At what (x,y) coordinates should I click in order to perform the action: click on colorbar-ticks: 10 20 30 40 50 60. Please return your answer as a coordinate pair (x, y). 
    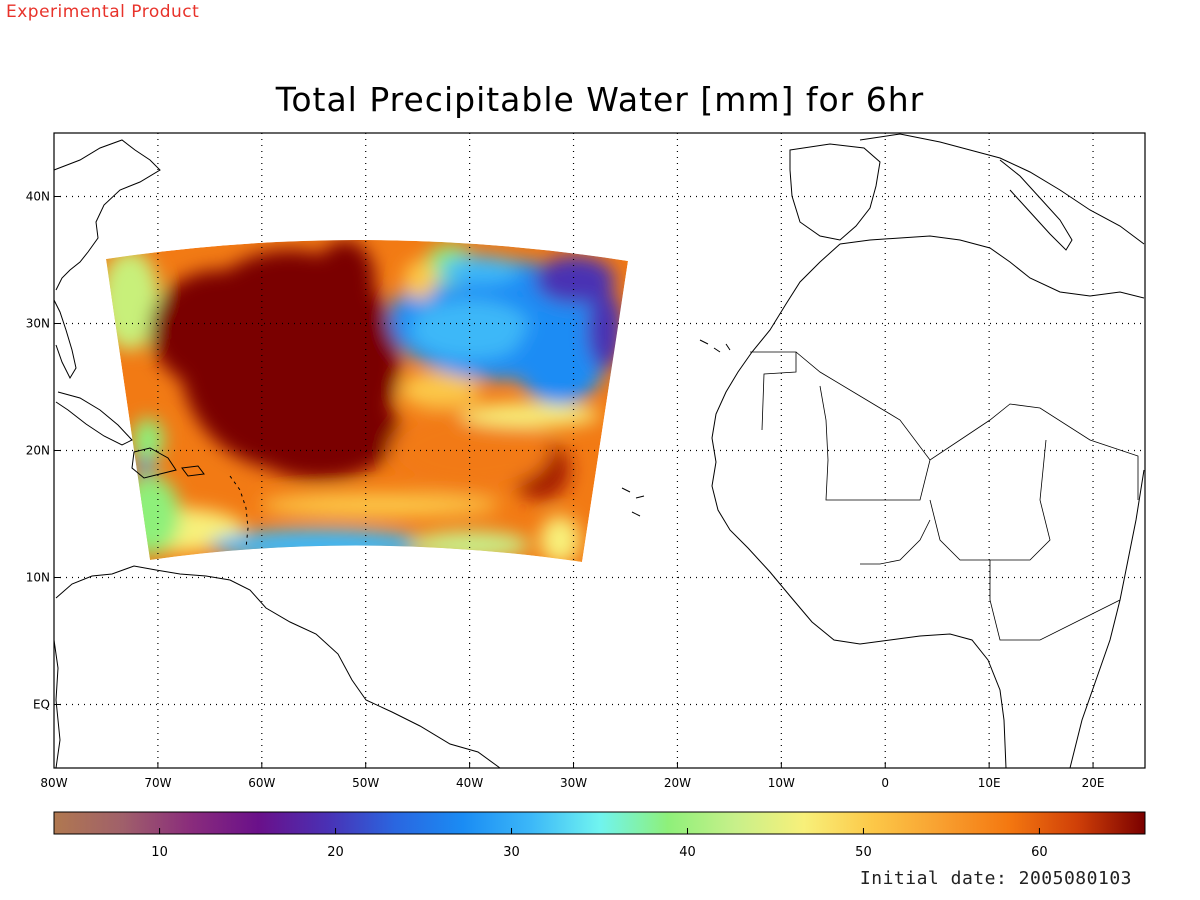
    Looking at the image, I should click on (599, 844).